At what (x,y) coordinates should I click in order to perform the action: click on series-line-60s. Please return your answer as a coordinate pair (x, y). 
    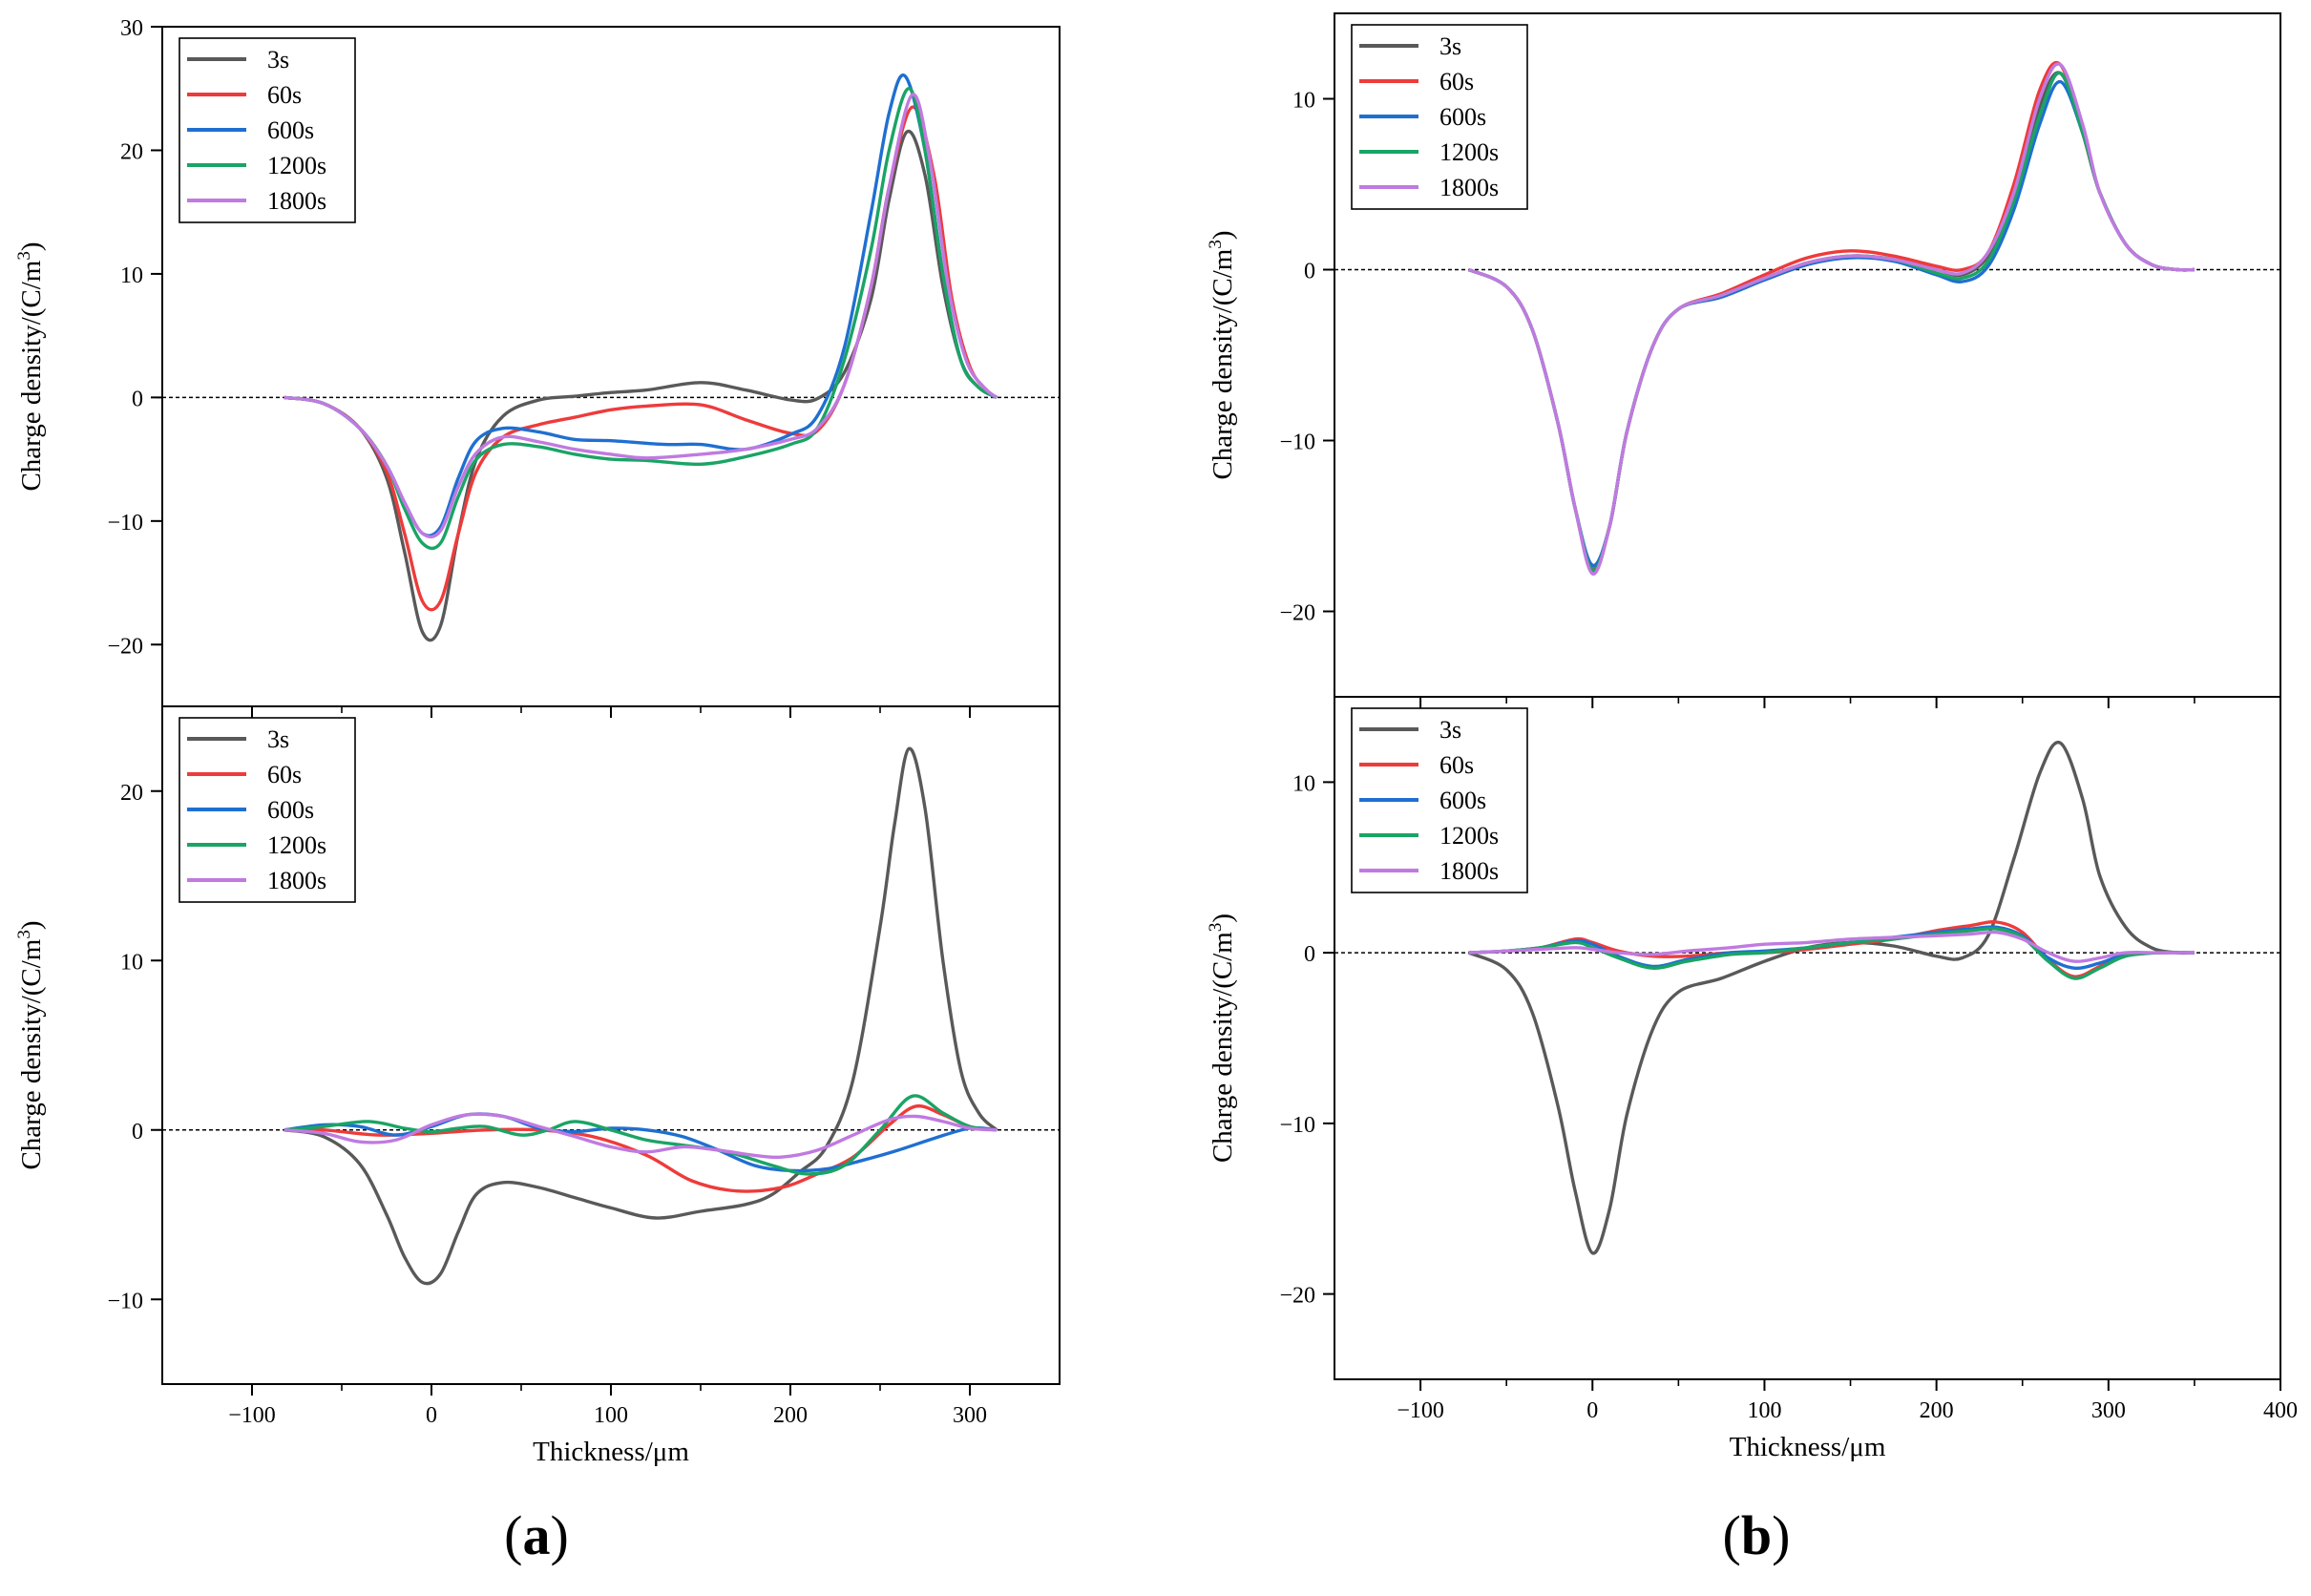
    Looking at the image, I should click on (641, 1148).